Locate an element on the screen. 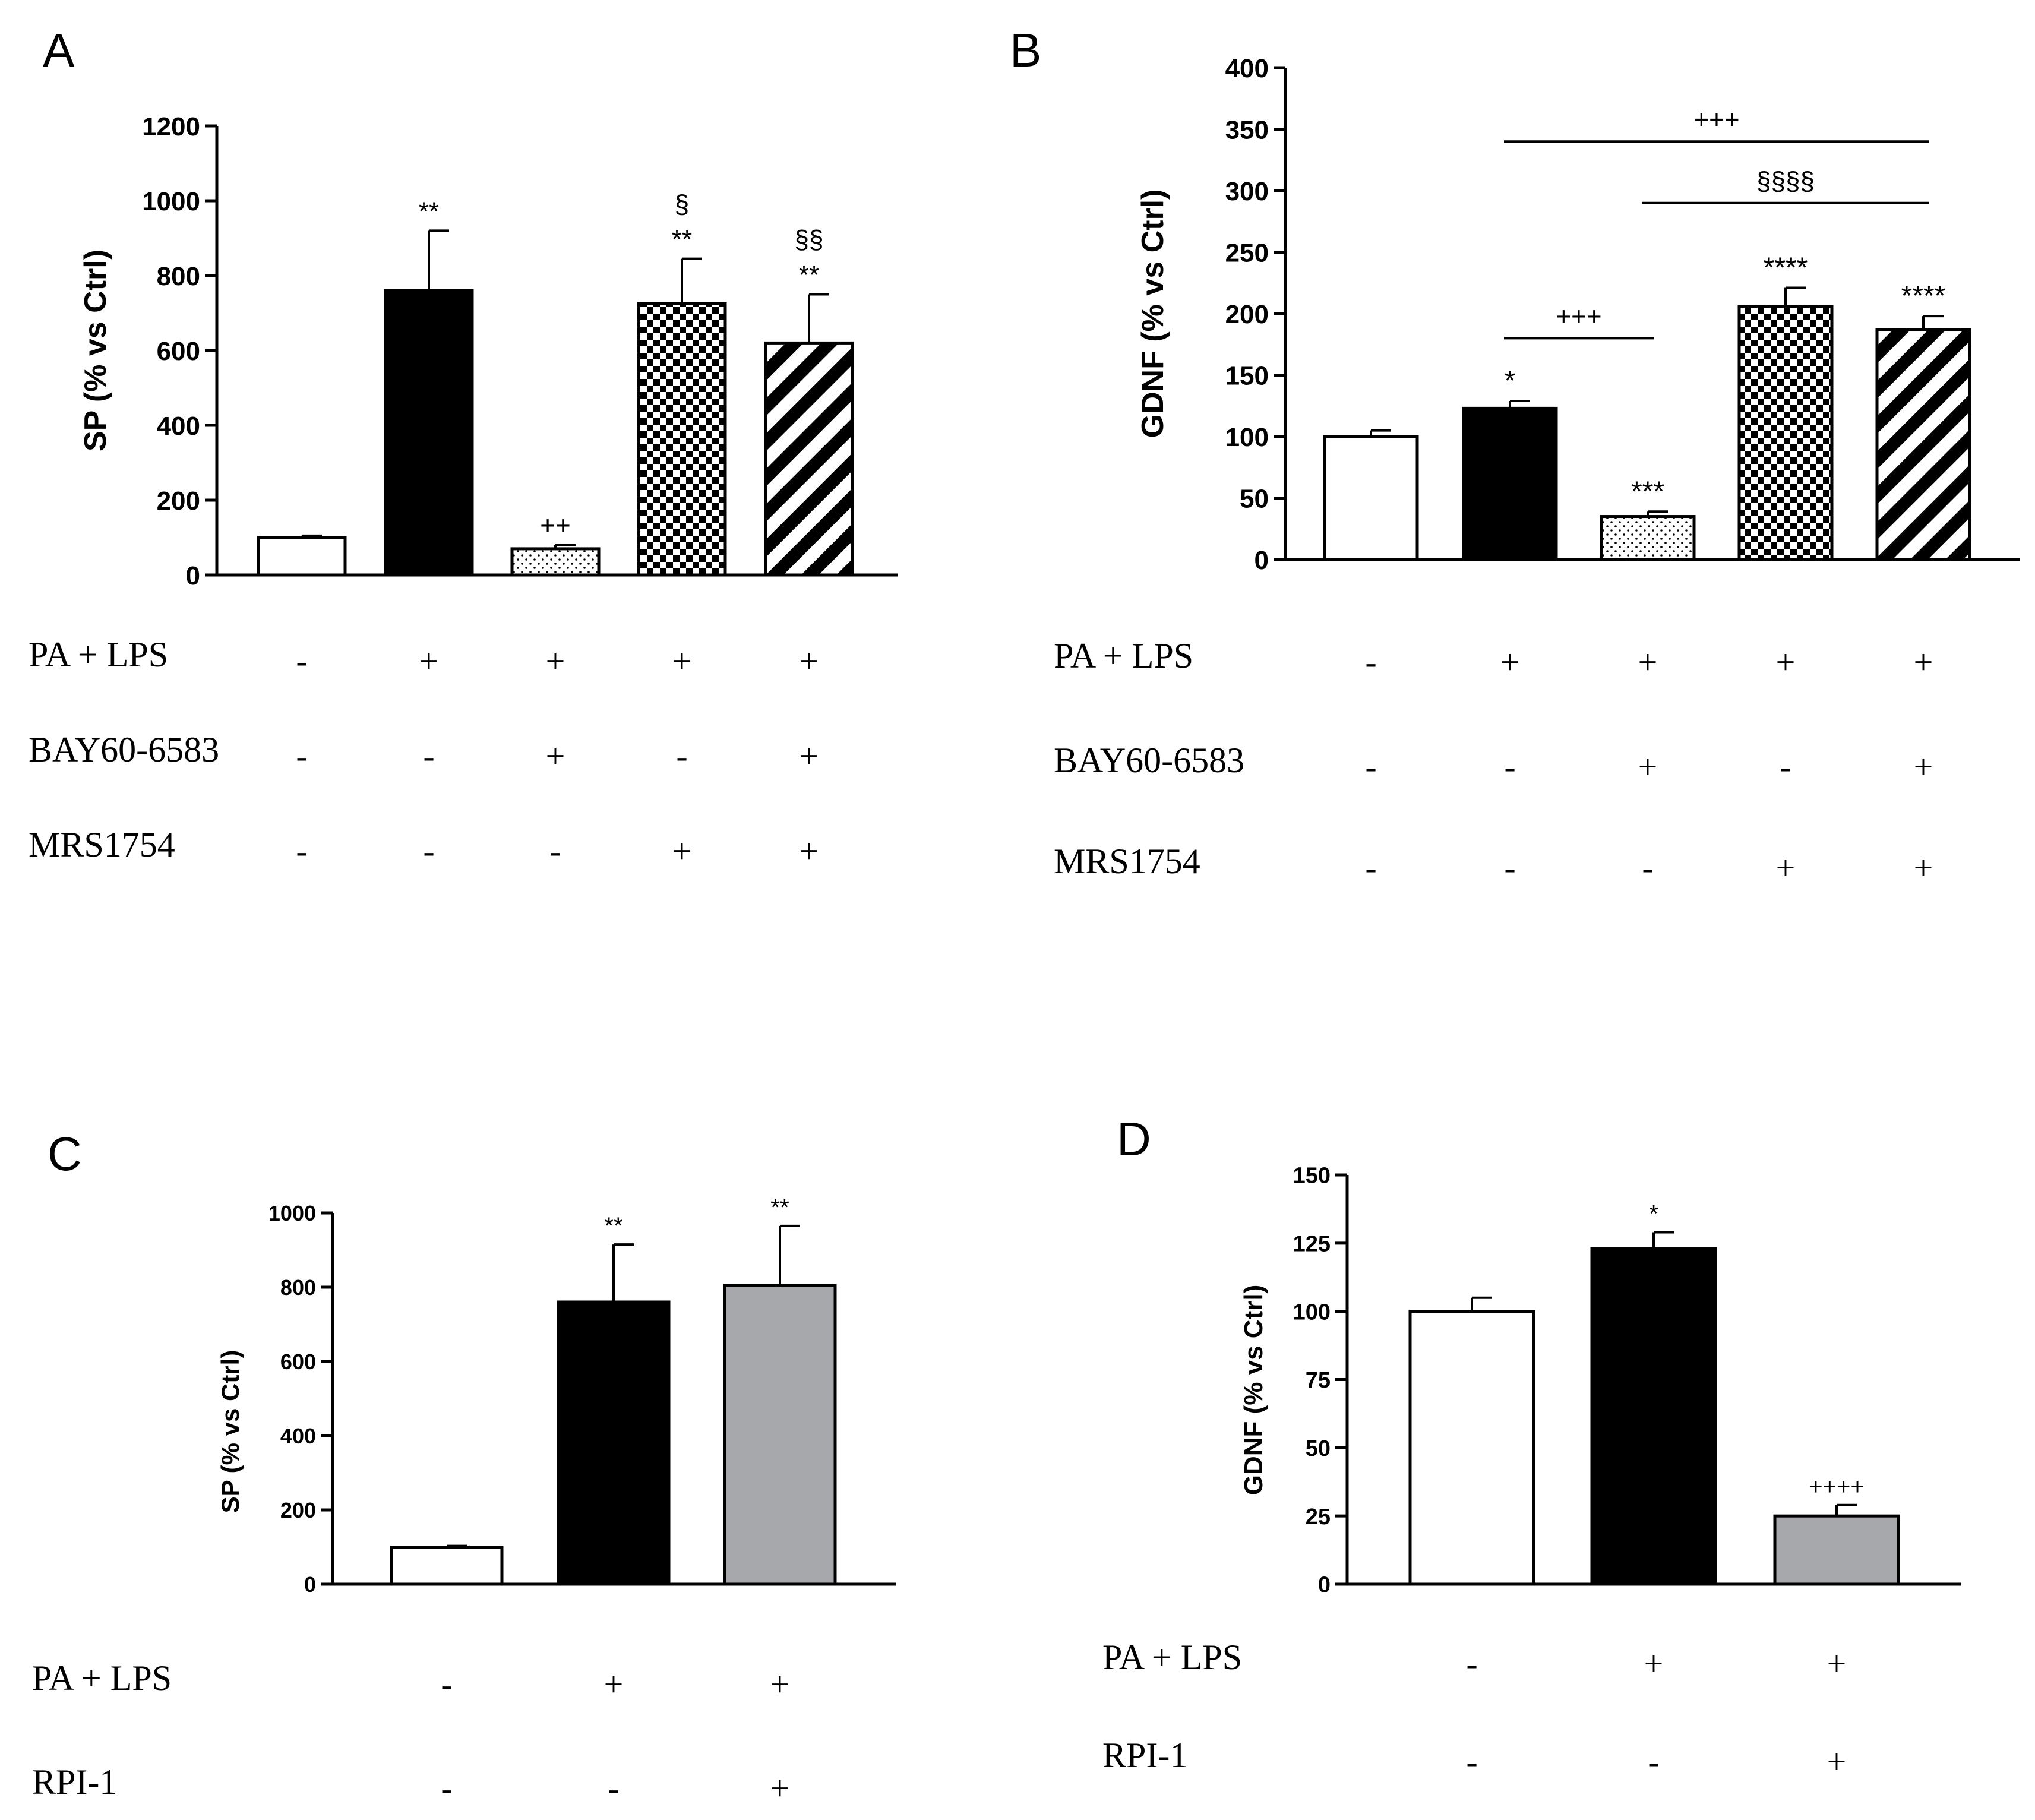 Image resolution: width=2035 pixels, height=1820 pixels. y-tick-label: 600 is located at coordinates (298, 1362).